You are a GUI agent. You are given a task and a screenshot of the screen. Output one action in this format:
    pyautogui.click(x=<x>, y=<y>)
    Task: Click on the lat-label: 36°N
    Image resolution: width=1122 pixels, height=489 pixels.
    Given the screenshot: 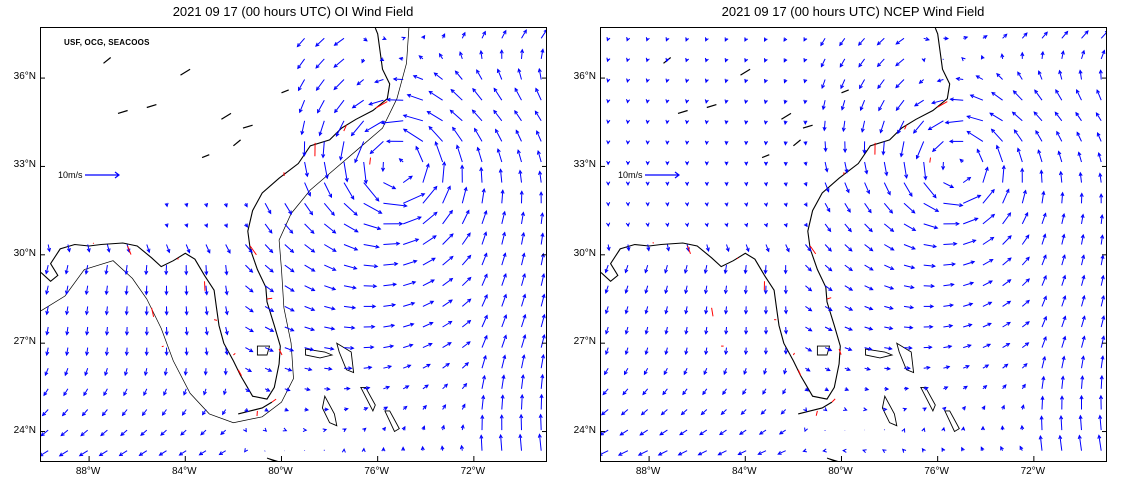 What is the action you would take?
    pyautogui.click(x=584, y=77)
    